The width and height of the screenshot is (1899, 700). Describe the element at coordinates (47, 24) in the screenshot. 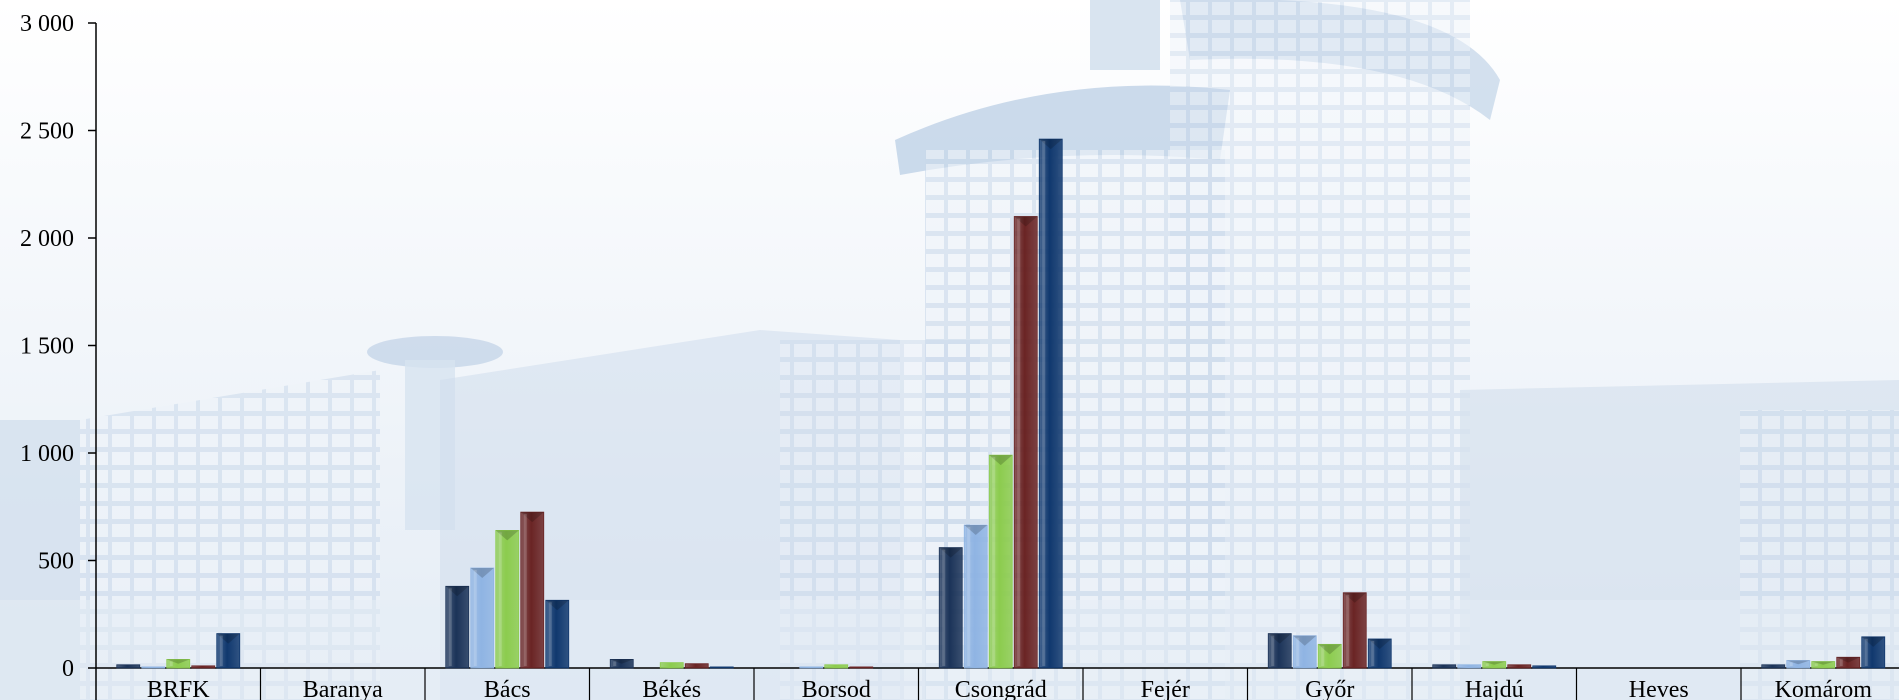

I see `y-tick-label: 3 000` at that location.